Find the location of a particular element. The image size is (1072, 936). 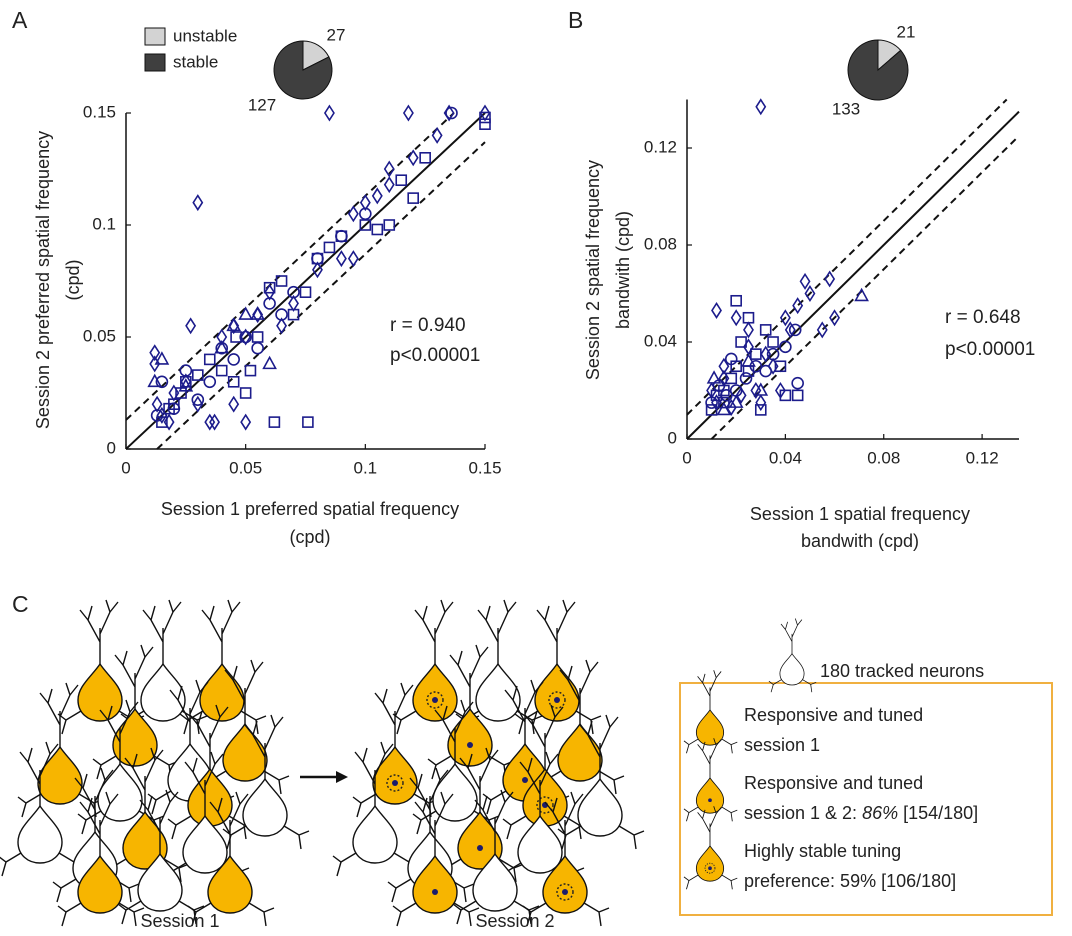

panel-label: A is located at coordinates (20, 20).